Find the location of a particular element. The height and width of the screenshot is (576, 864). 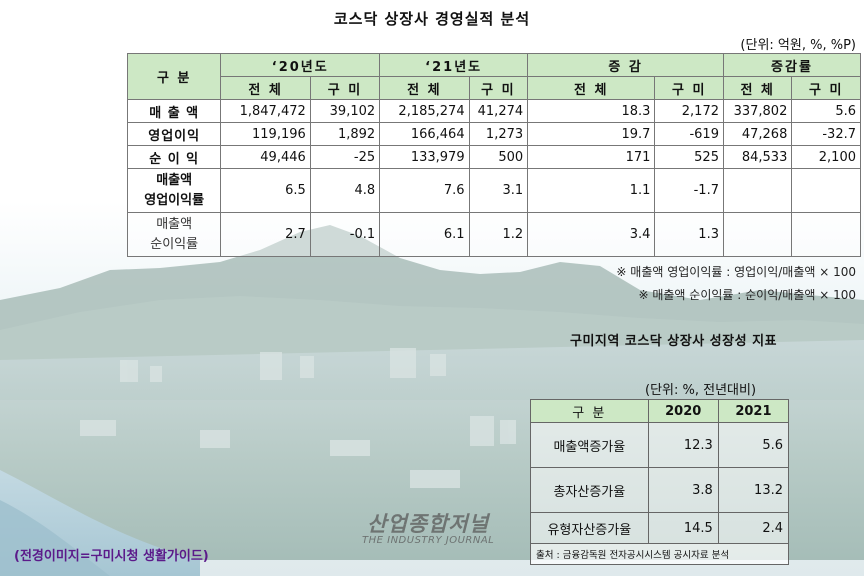

cell: -0.1 is located at coordinates (345, 234).